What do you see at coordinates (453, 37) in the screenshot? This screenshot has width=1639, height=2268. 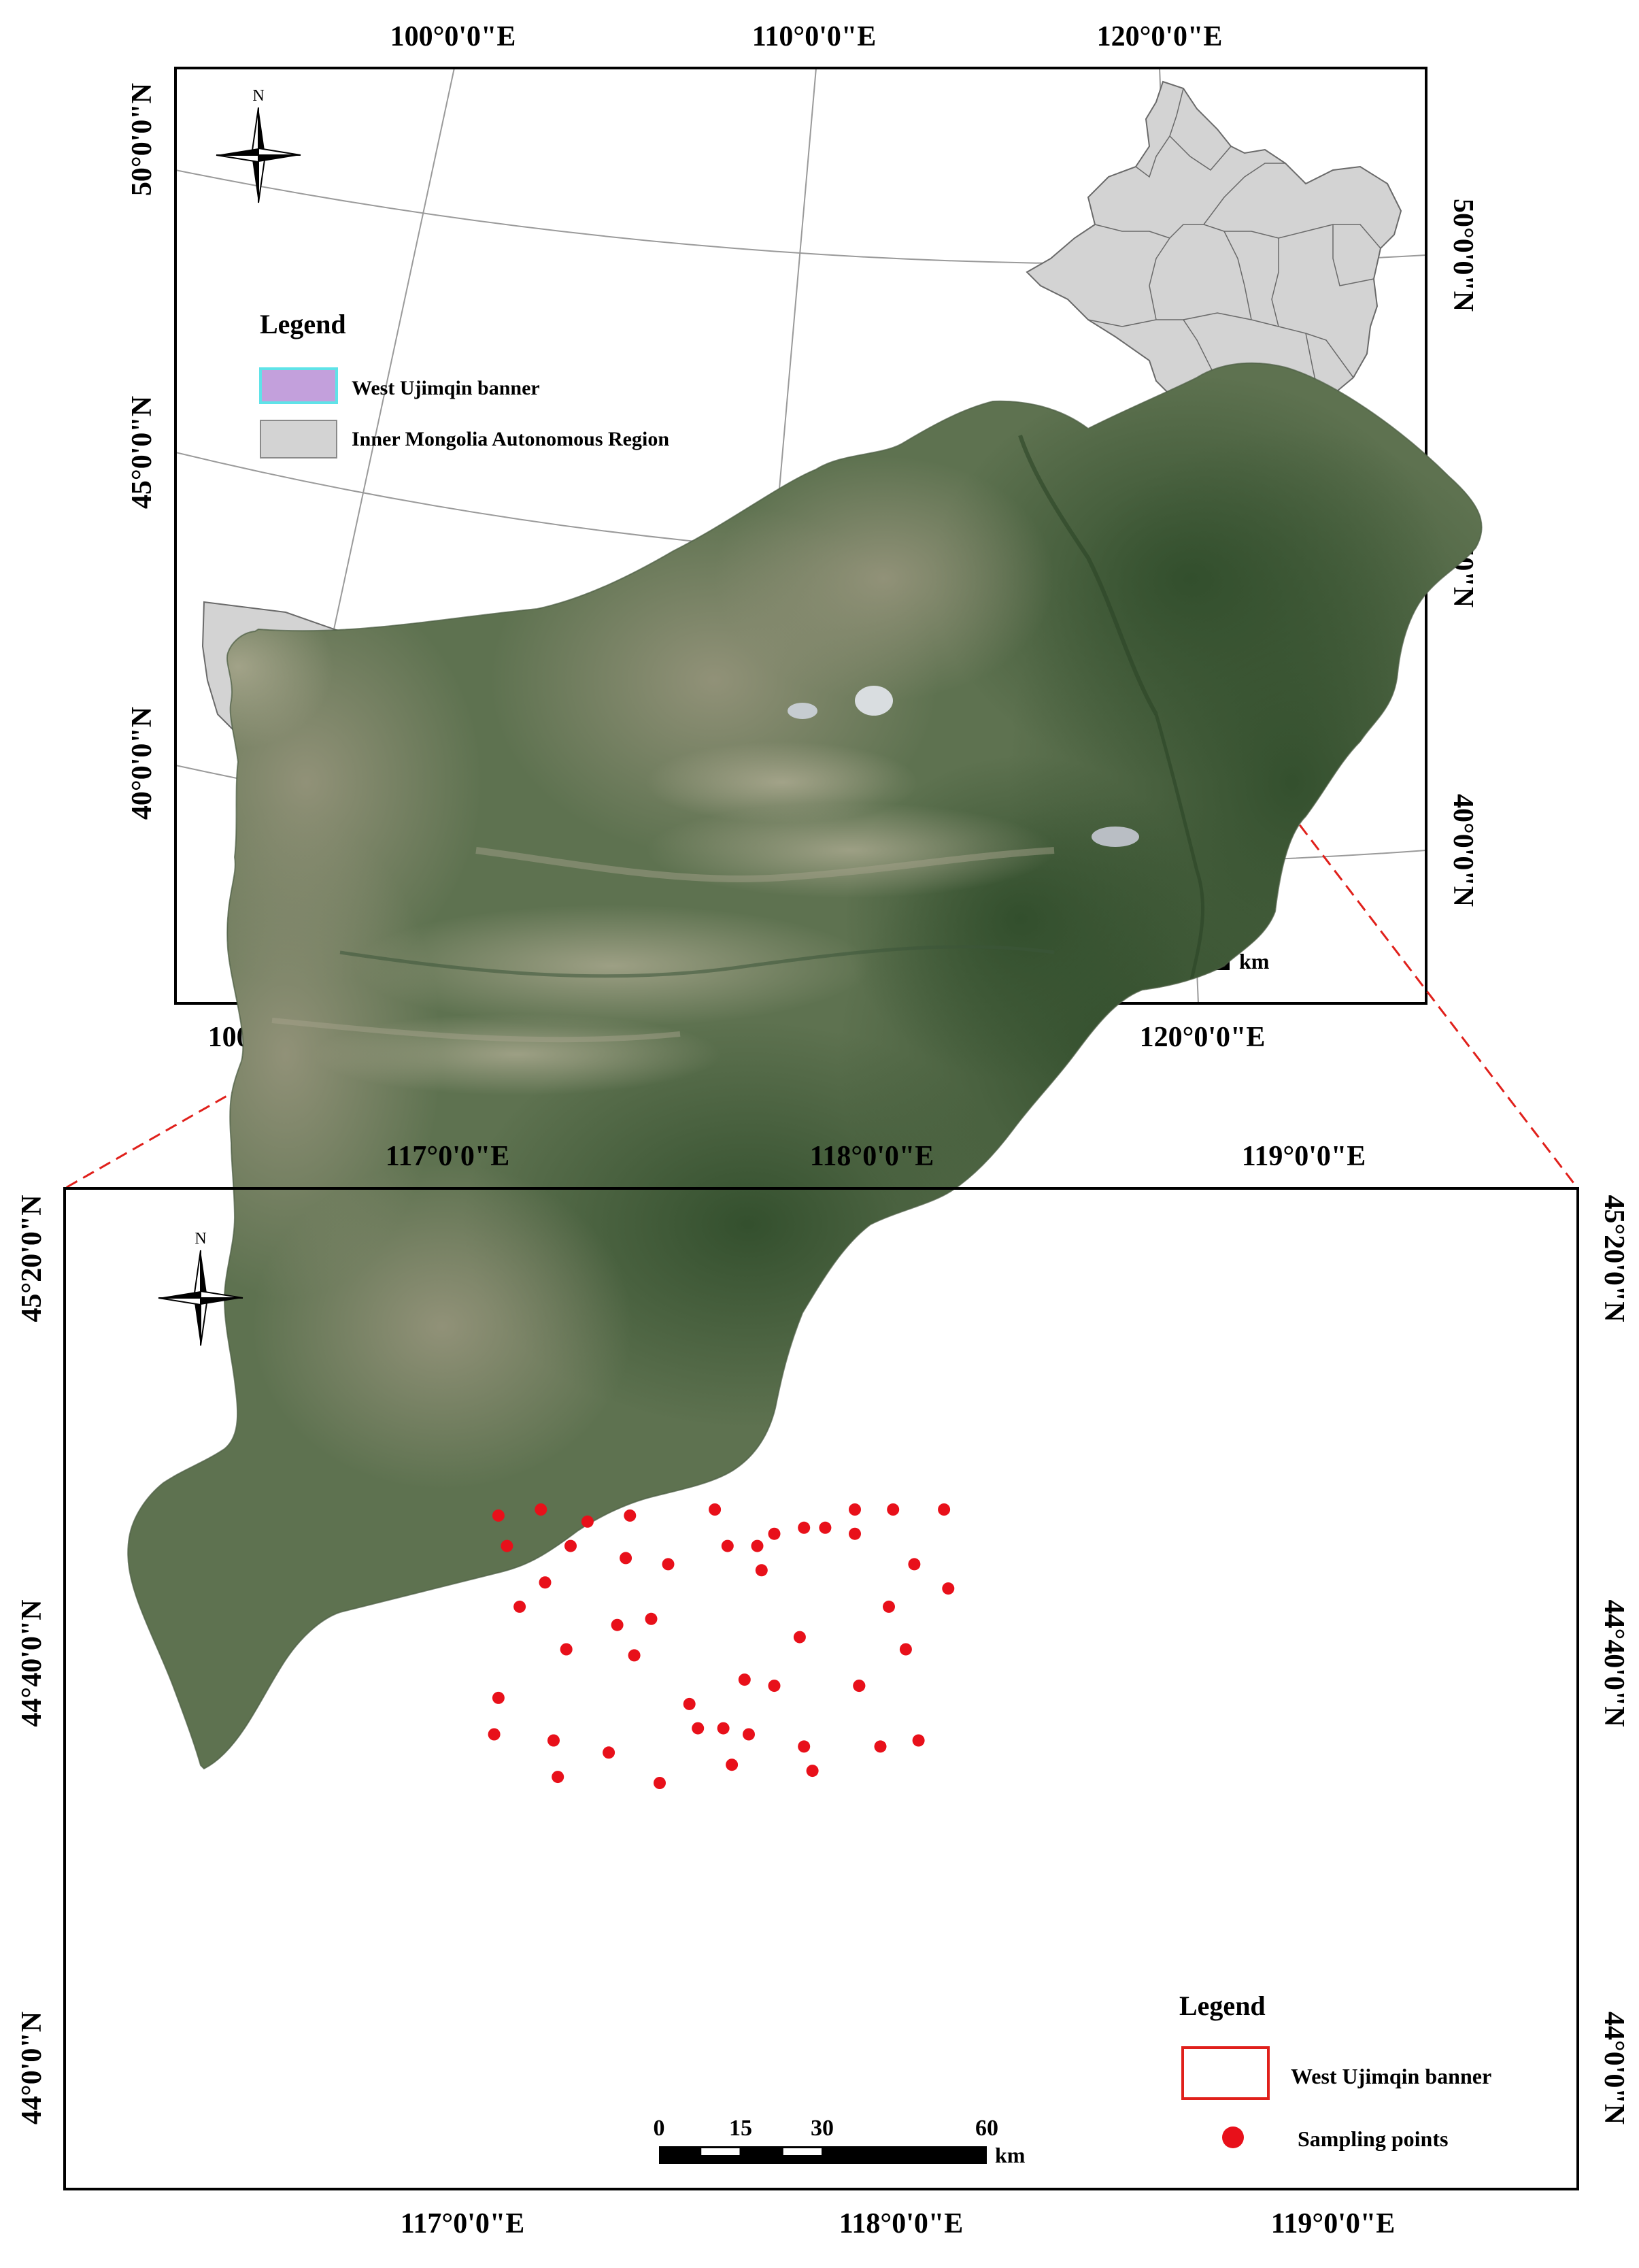 I see `longitude-label-top: 100°0'0"E` at bounding box center [453, 37].